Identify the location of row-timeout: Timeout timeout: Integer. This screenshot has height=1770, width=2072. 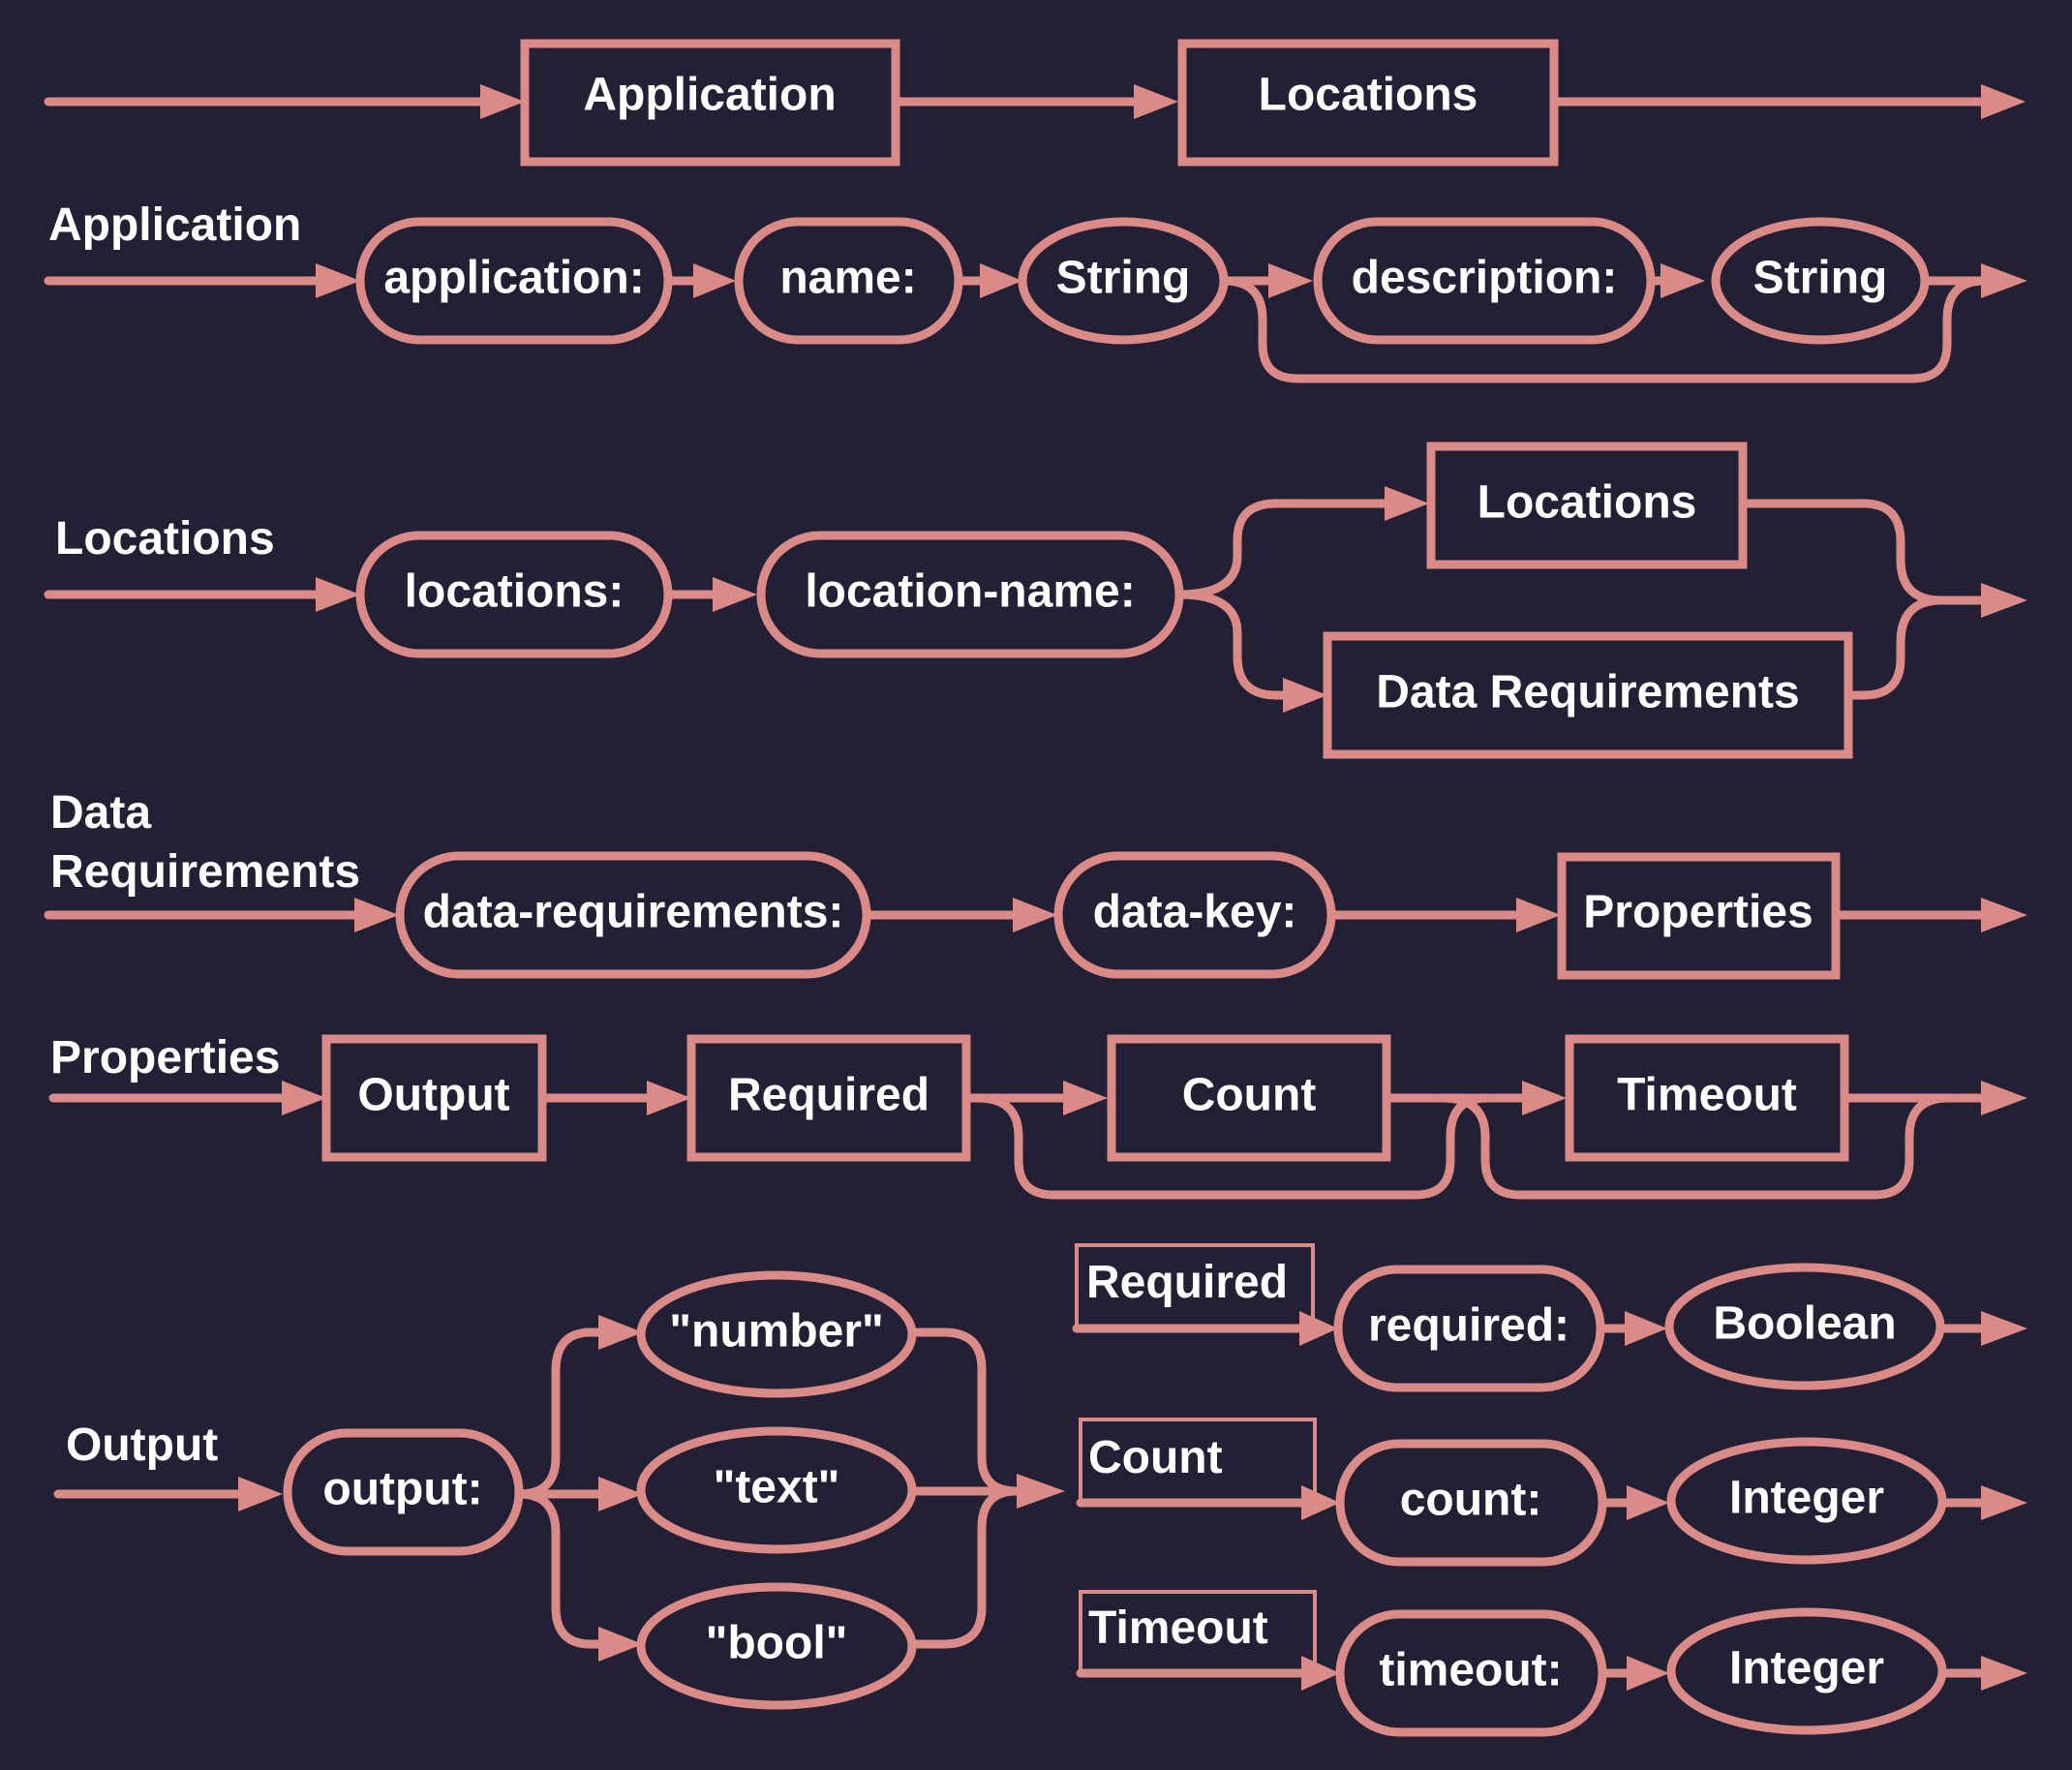
(1551, 1664).